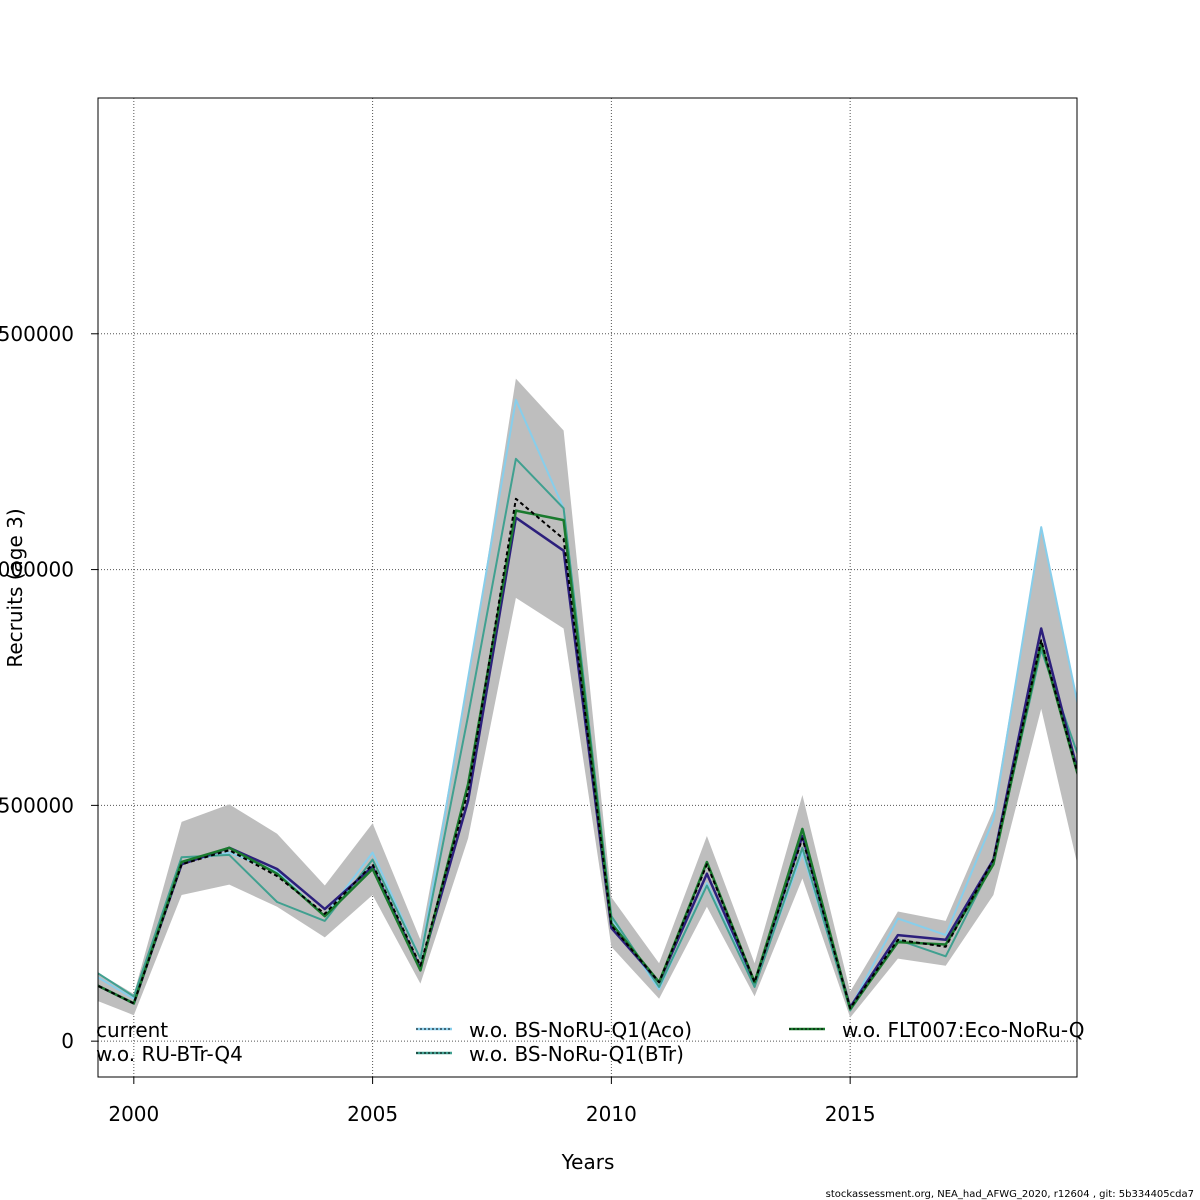  What do you see at coordinates (850, 1114) in the screenshot?
I see `x-tick-label: 2015` at bounding box center [850, 1114].